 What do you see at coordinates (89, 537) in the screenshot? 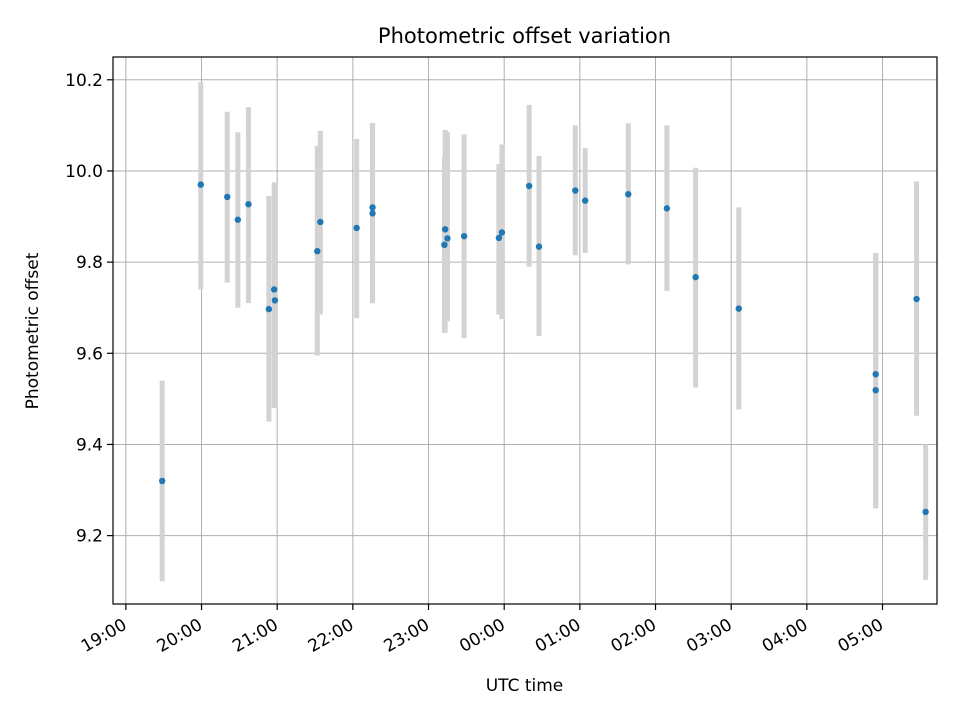
I see `y-tick-label: 9.2` at bounding box center [89, 537].